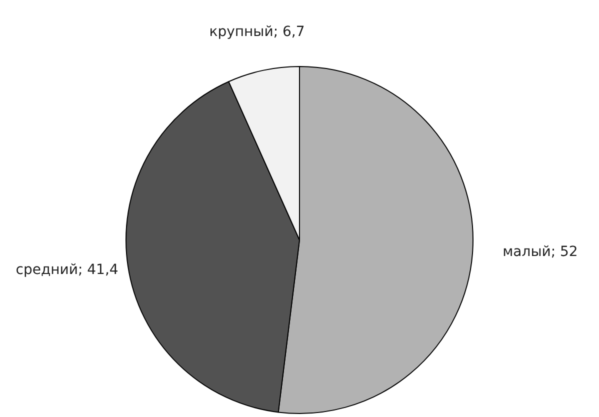 This screenshot has width=599, height=417. I want to click on slice-label: малый; 52, so click(540, 252).